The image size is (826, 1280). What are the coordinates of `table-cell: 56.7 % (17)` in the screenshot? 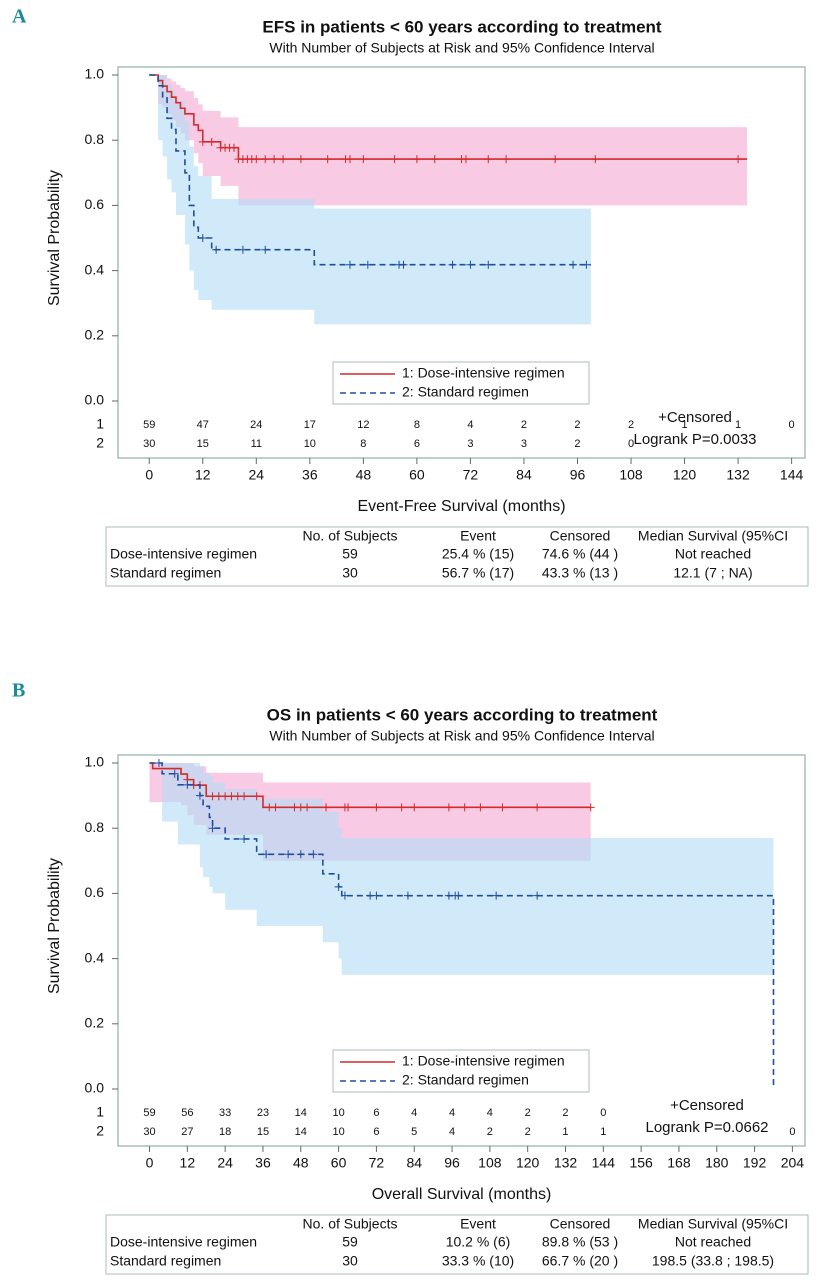 It's located at (478, 573).